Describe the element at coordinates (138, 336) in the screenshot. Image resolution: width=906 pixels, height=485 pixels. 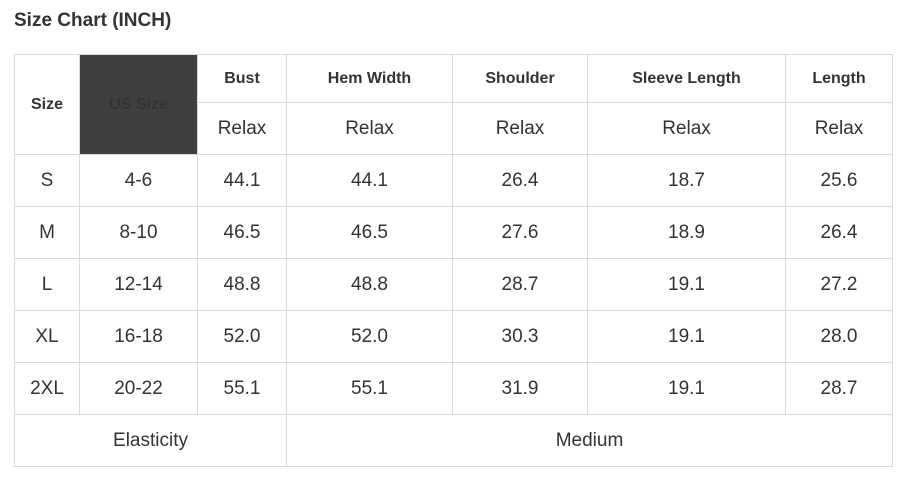
I see `cell-us-size: 16-18` at that location.